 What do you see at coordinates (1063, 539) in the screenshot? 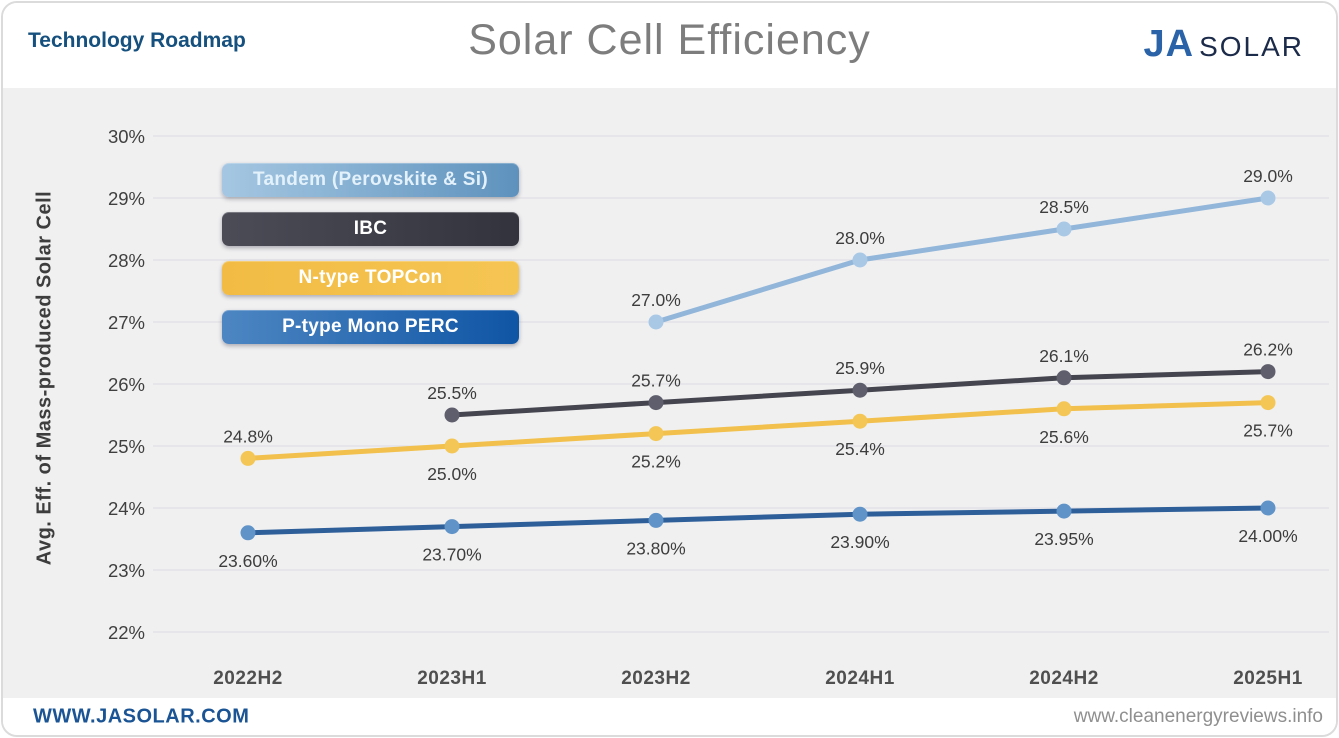
I see `svg-text: 23.95%` at bounding box center [1063, 539].